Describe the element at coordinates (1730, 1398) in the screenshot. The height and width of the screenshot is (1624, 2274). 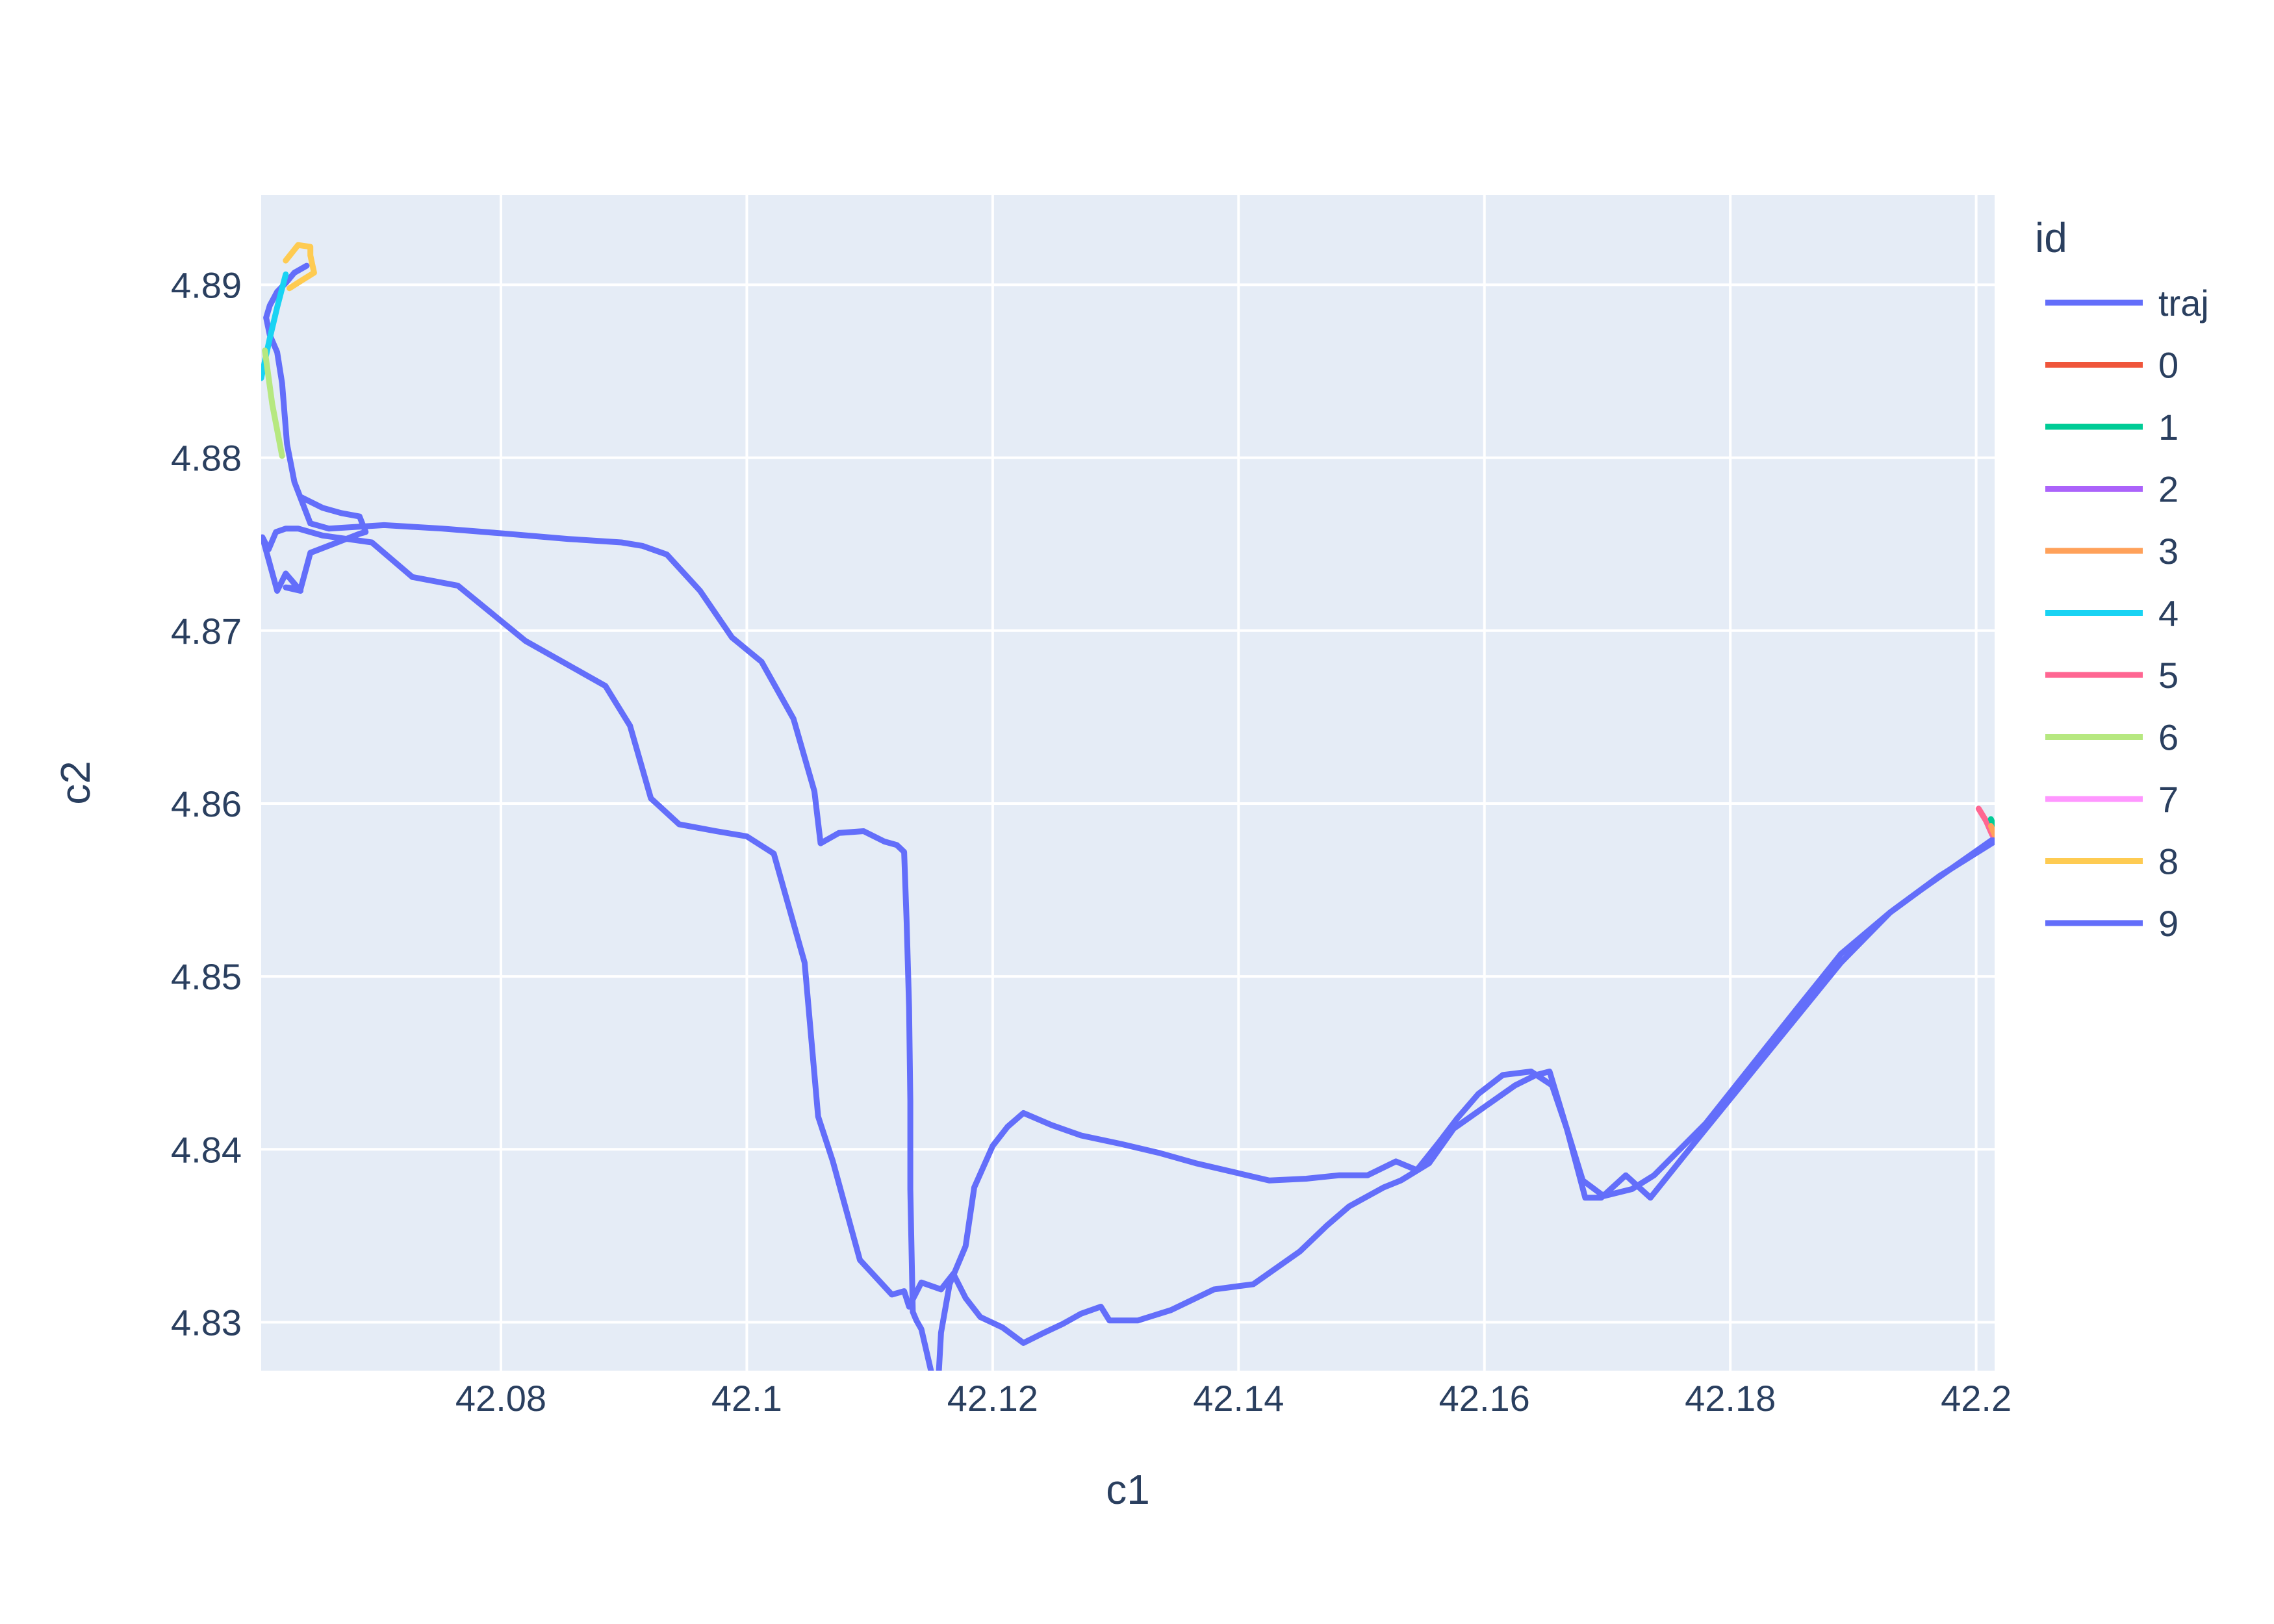
I see `x-tick-label: 42.18` at that location.